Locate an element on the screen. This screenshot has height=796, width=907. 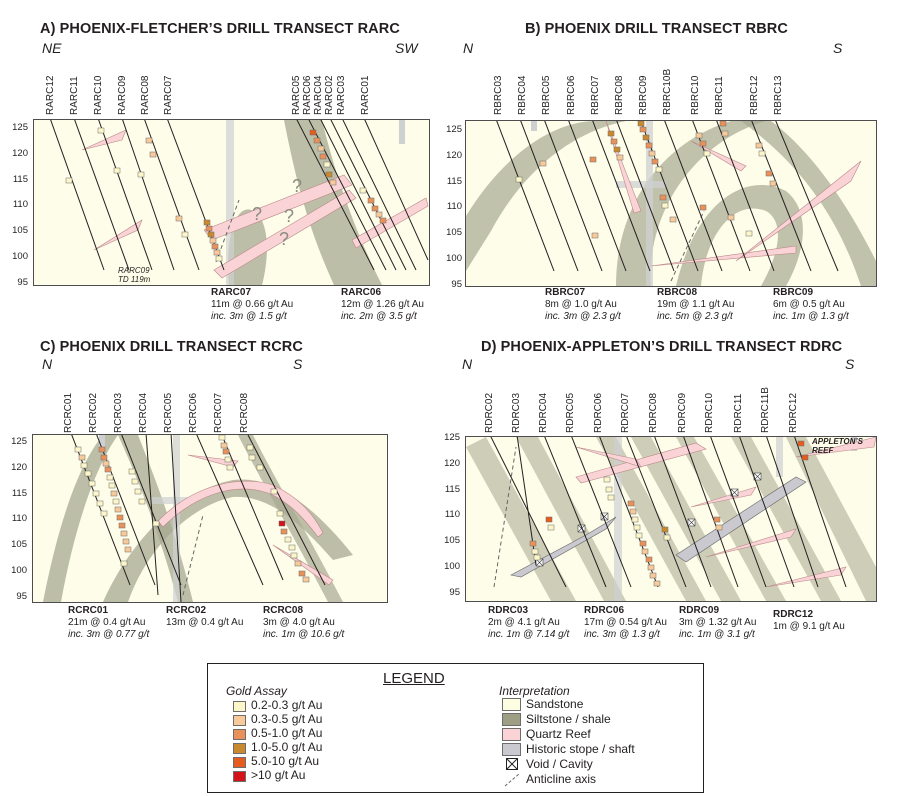
hole-label: RARC10 is located at coordinates (98, 95).